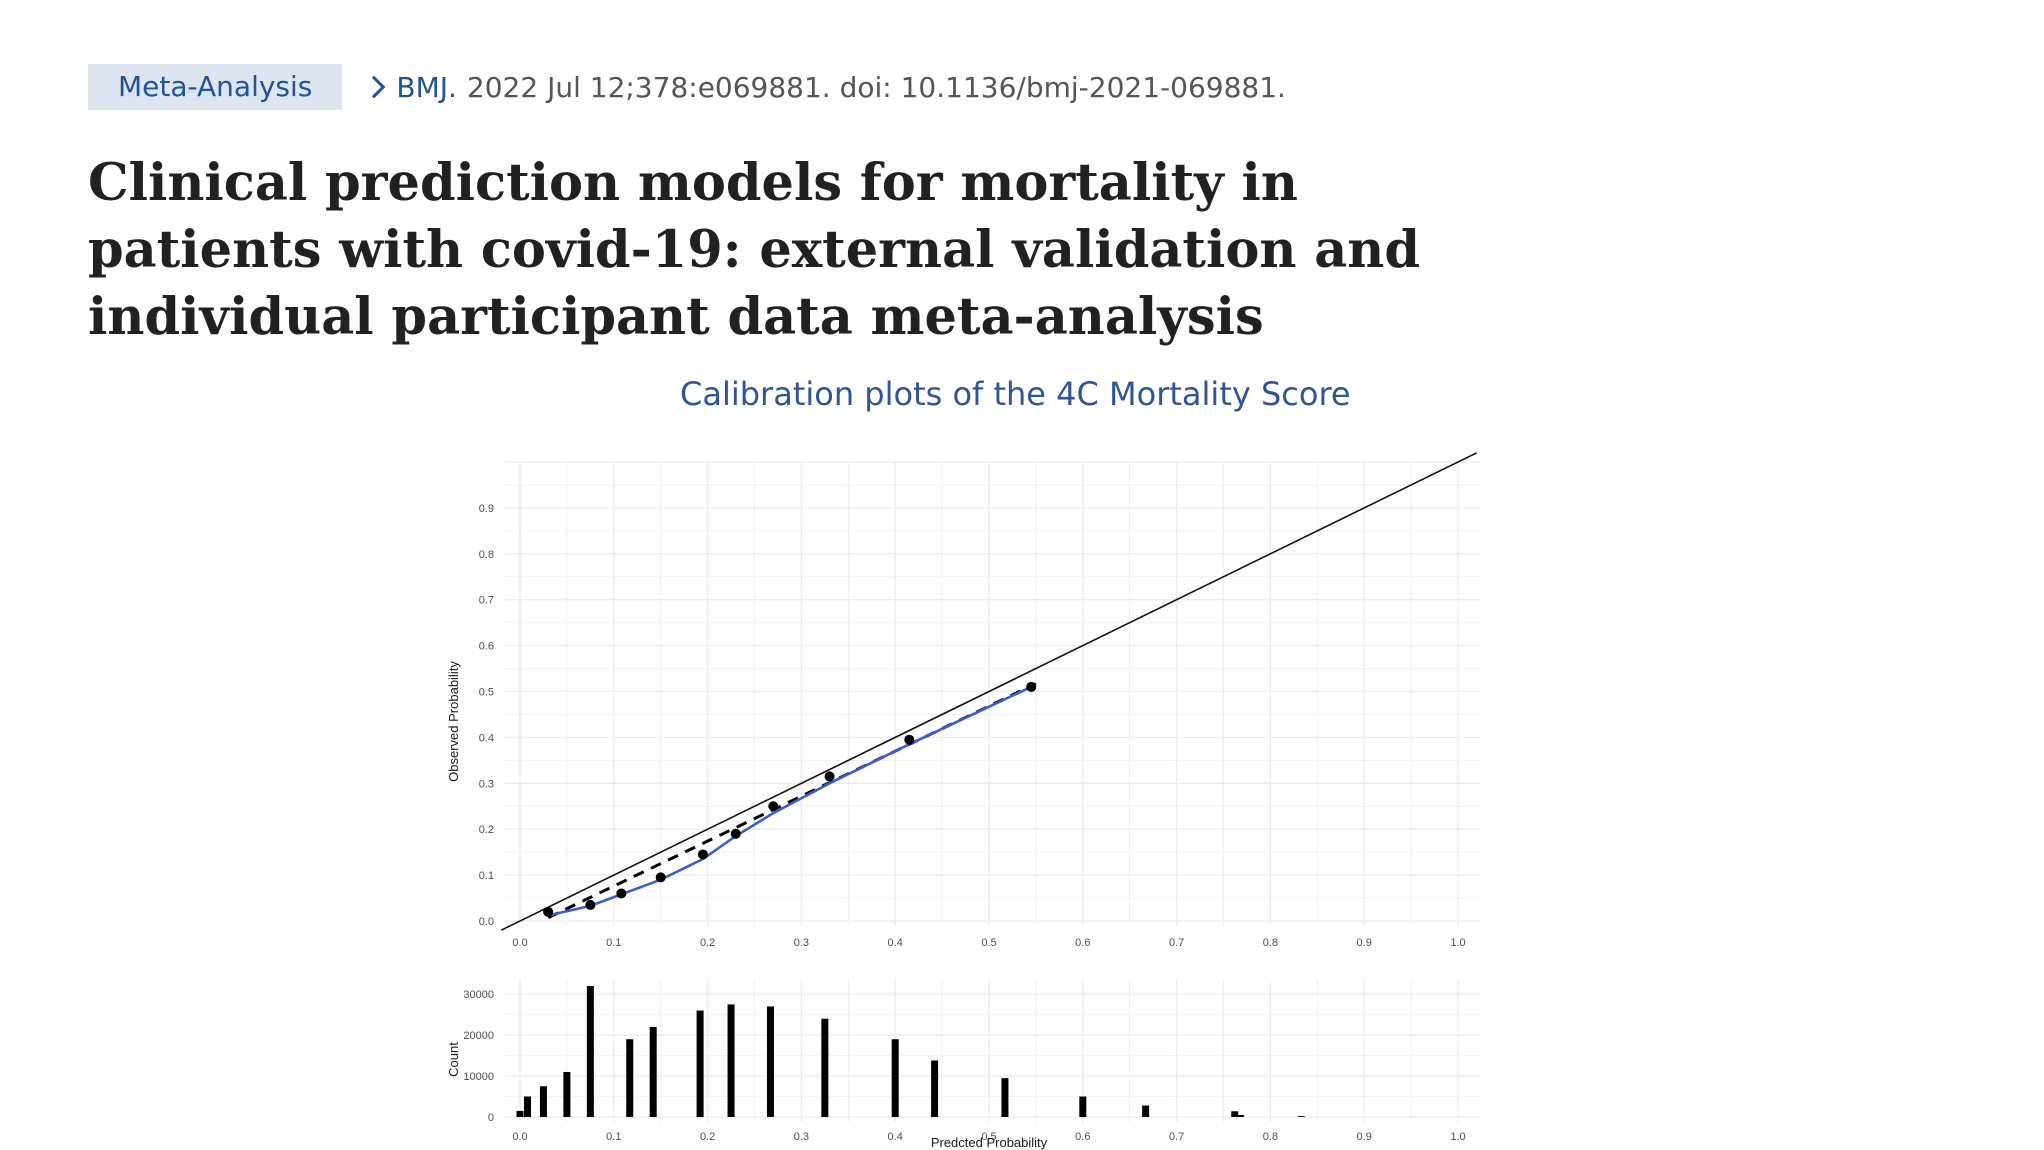 This screenshot has width=2044, height=1150. What do you see at coordinates (486, 830) in the screenshot?
I see `calibration-y-tick-label: 0.2` at bounding box center [486, 830].